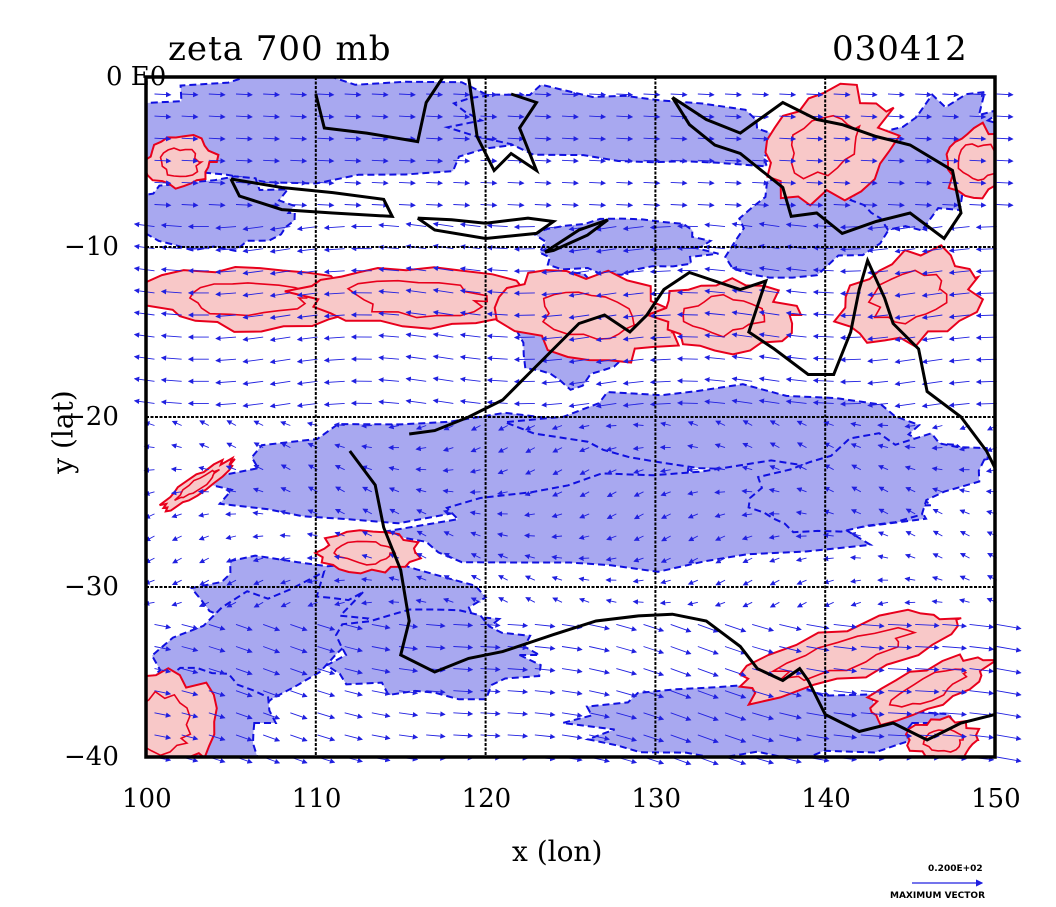 The width and height of the screenshot is (1056, 907). Describe the element at coordinates (136, 77) in the screenshot. I see `corner-label: 0 E0` at that location.